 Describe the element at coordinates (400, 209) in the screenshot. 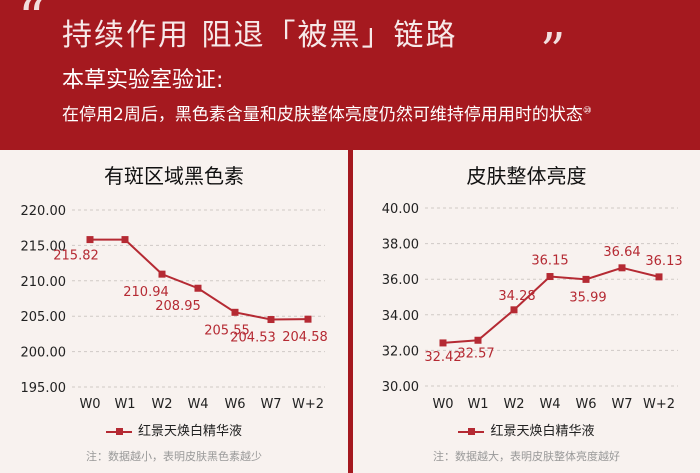

I see `y-tick-label: 40.00` at that location.